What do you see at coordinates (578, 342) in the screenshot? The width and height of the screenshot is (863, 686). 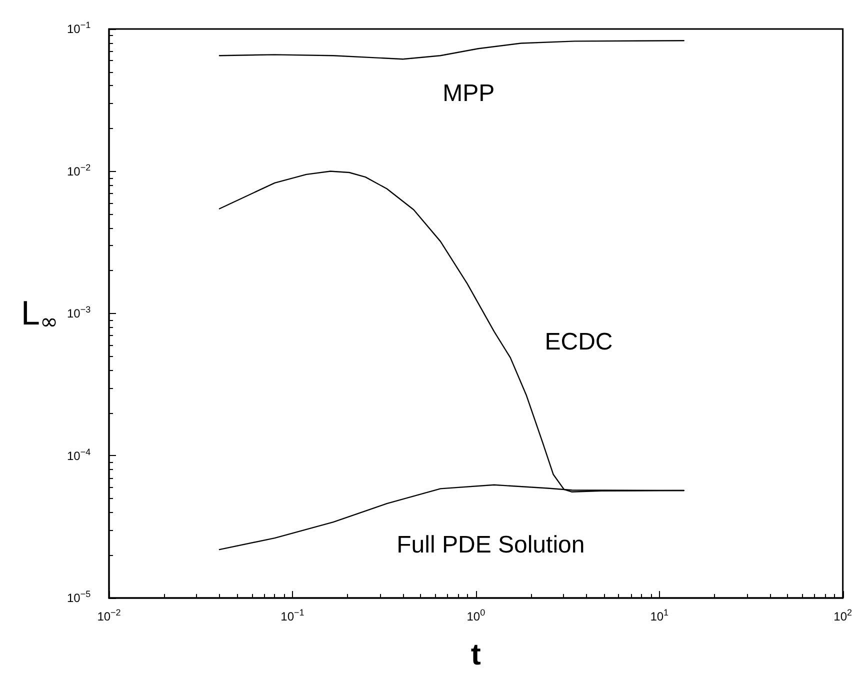 I see `annotation: ECDC` at bounding box center [578, 342].